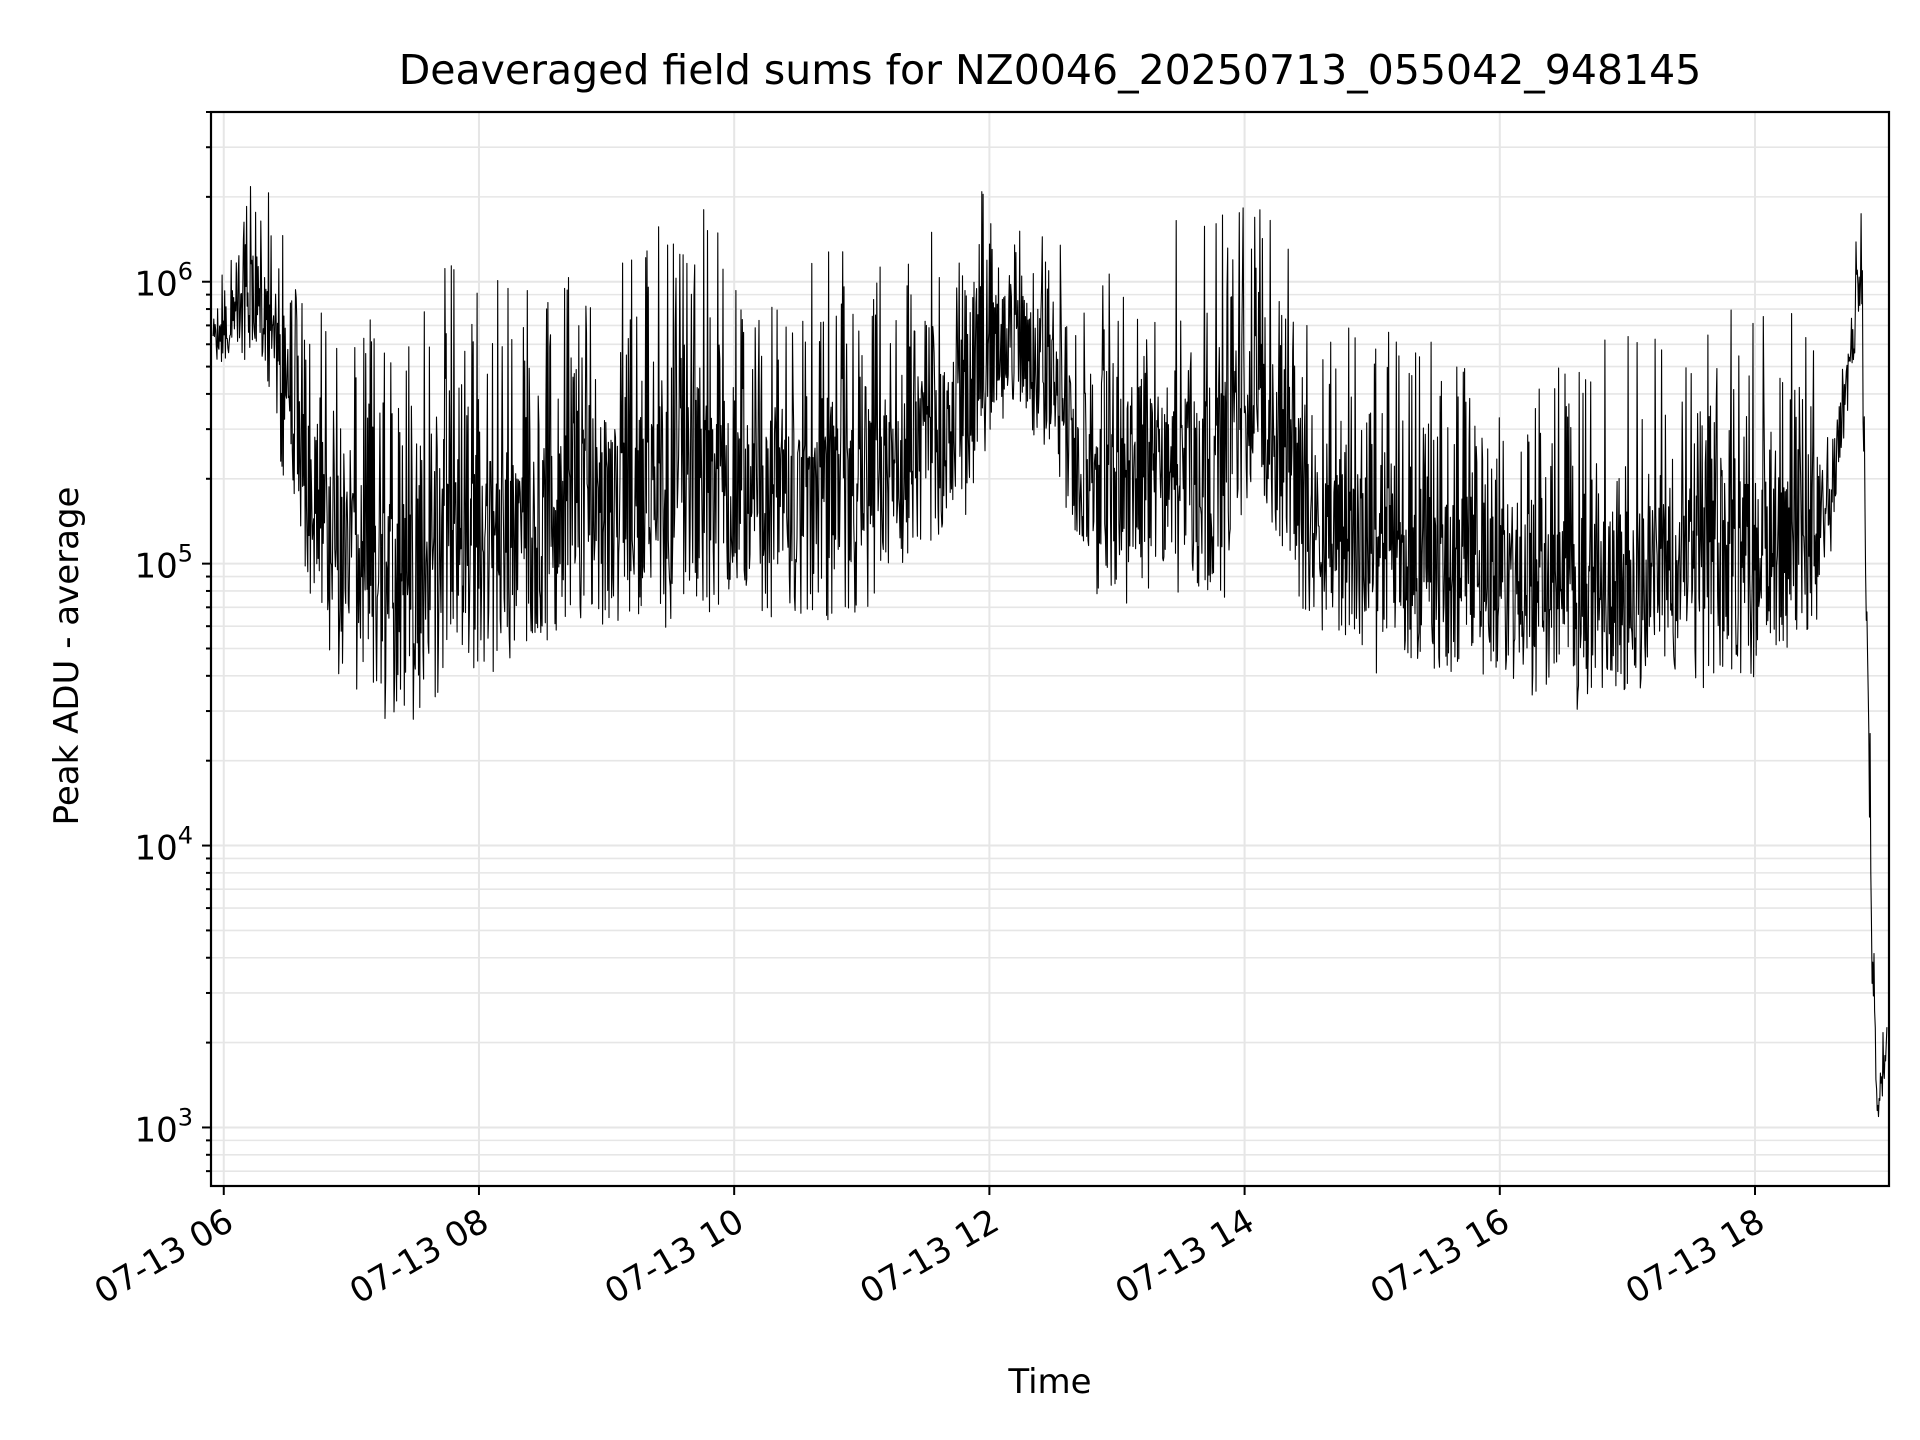 The width and height of the screenshot is (1920, 1440). I want to click on x-axis-label: Time, so click(1049, 1382).